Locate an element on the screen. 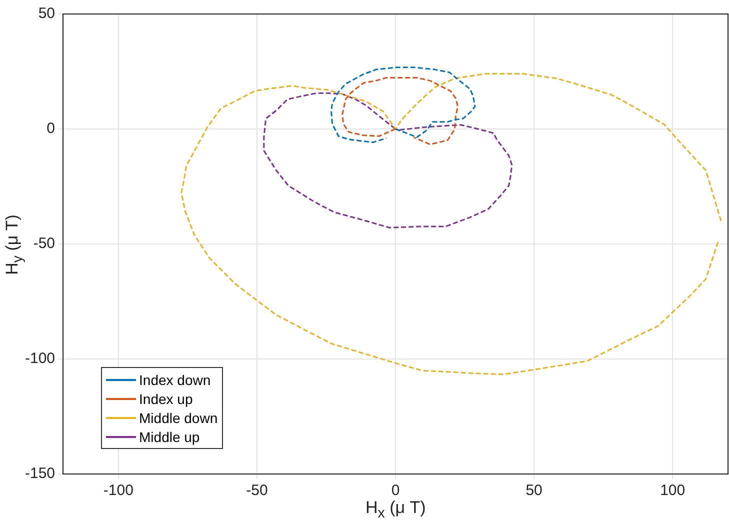 This screenshot has height=523, width=729. y-tick-label: -150 is located at coordinates (40, 473).